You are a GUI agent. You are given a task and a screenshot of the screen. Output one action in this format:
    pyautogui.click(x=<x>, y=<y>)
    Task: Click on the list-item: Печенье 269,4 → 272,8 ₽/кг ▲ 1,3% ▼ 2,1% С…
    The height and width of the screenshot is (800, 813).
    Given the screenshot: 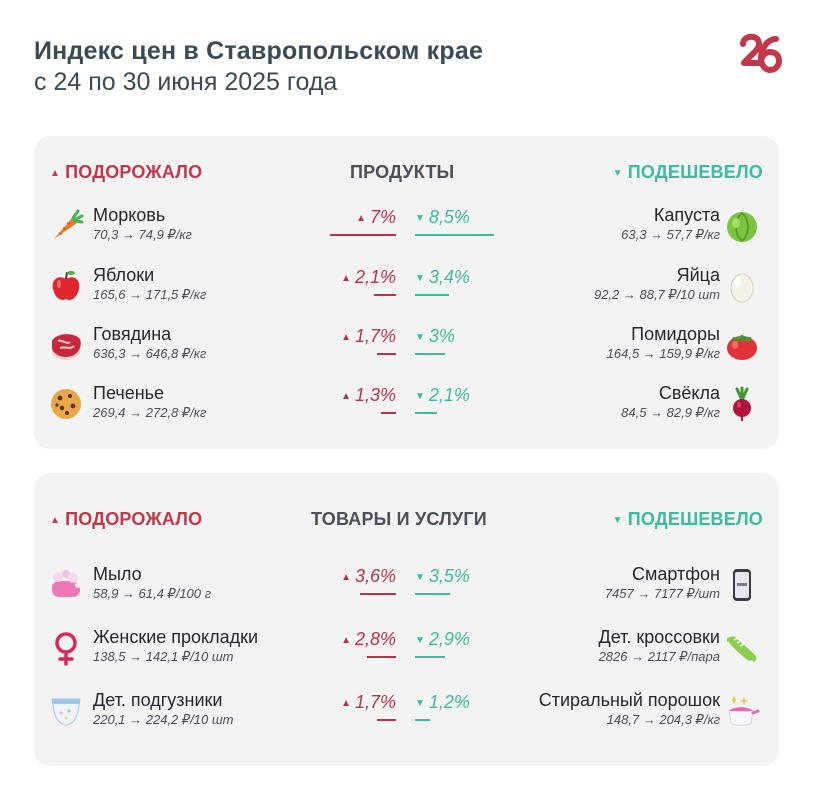 What is the action you would take?
    pyautogui.click(x=406, y=408)
    